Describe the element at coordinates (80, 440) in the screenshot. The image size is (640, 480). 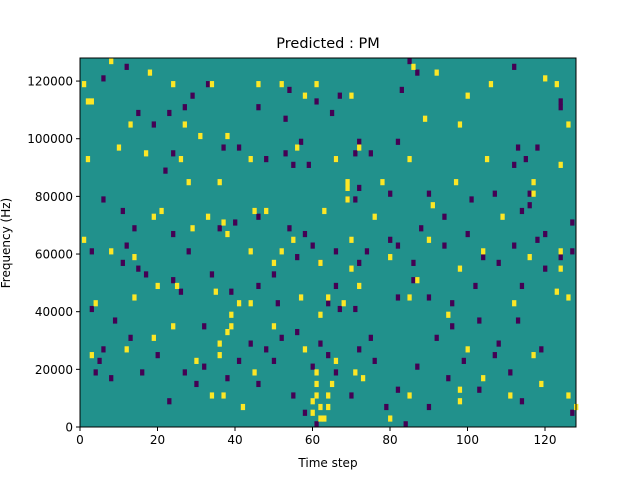
I see `x-tick-label: 0` at that location.